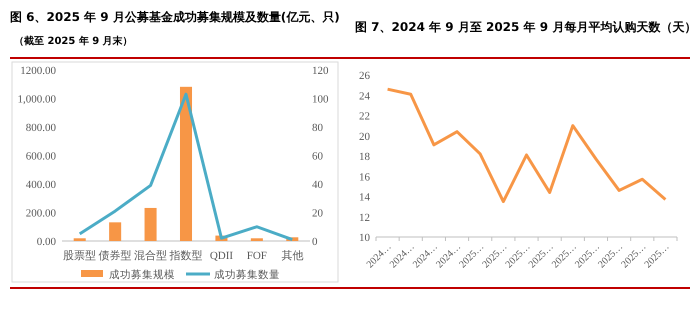 This screenshot has width=699, height=320. I want to click on y-tick-label: 22, so click(364, 116).